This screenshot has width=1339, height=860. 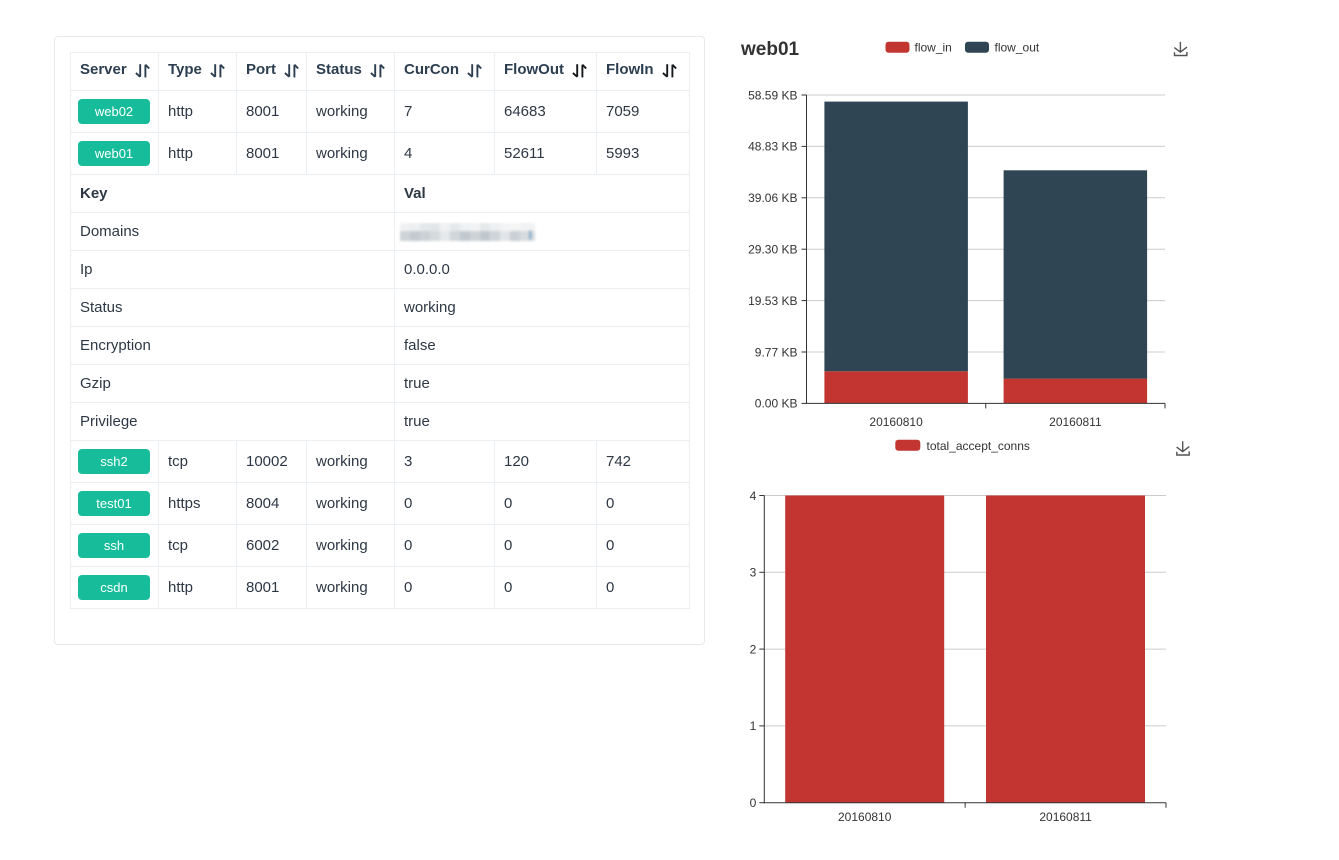 What do you see at coordinates (1017, 48) in the screenshot?
I see `svg-text: flow_out` at bounding box center [1017, 48].